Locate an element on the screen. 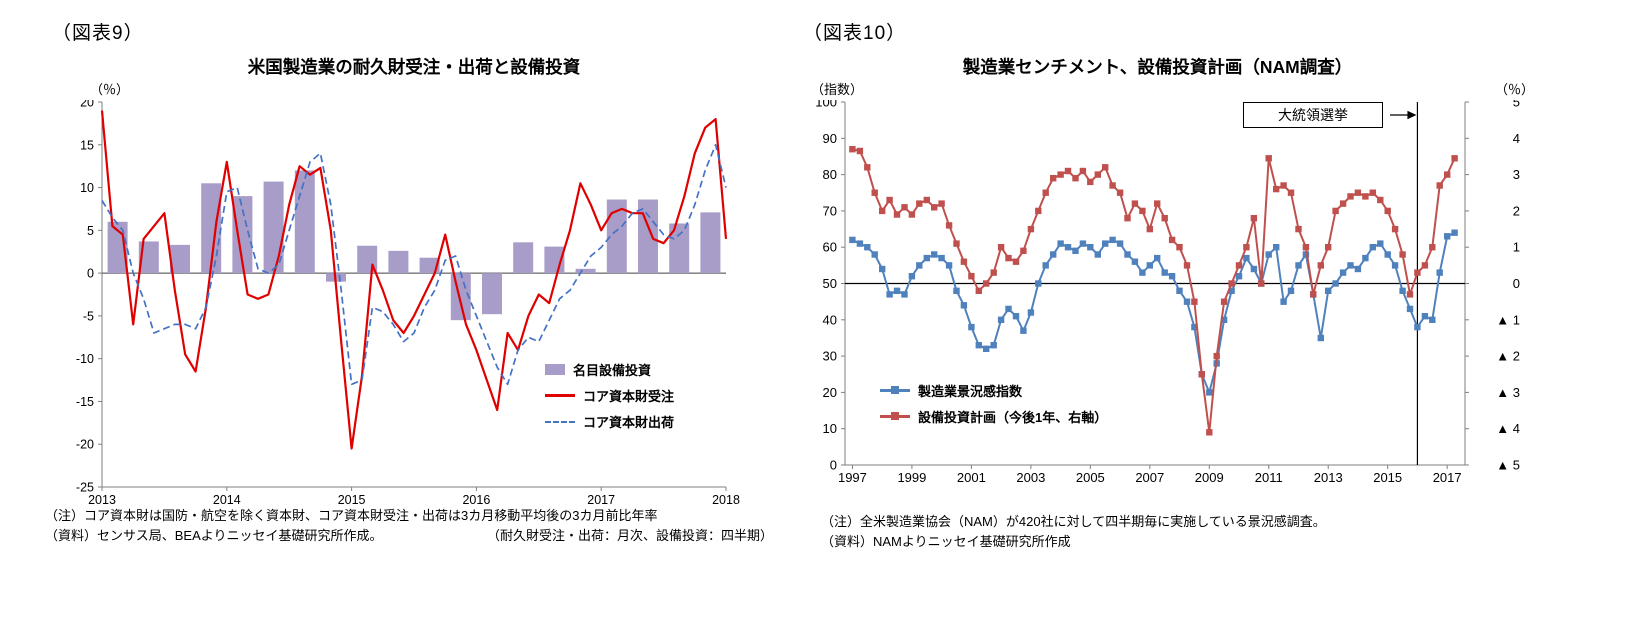 The image size is (1641, 621). svg-text: ▲ 4 is located at coordinates (1508, 428).